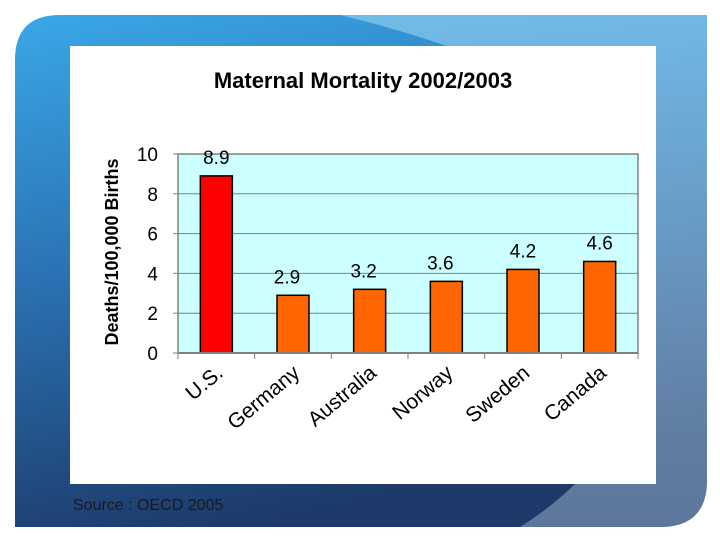 Image resolution: width=720 pixels, height=540 pixels. Describe the element at coordinates (112, 251) in the screenshot. I see `y-axis-label: Deaths/100,000 Births` at that location.